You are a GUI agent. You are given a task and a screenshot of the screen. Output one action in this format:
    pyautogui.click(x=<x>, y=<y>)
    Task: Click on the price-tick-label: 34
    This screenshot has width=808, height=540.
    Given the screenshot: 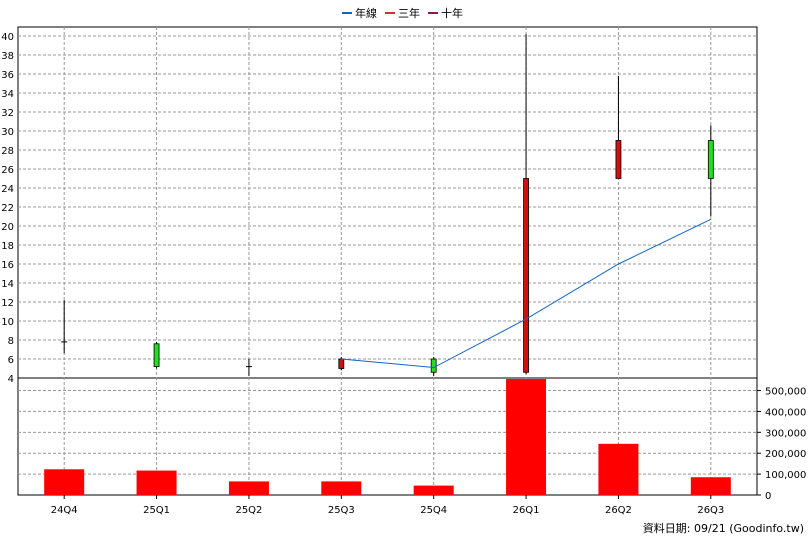 What is the action you would take?
    pyautogui.click(x=7, y=94)
    